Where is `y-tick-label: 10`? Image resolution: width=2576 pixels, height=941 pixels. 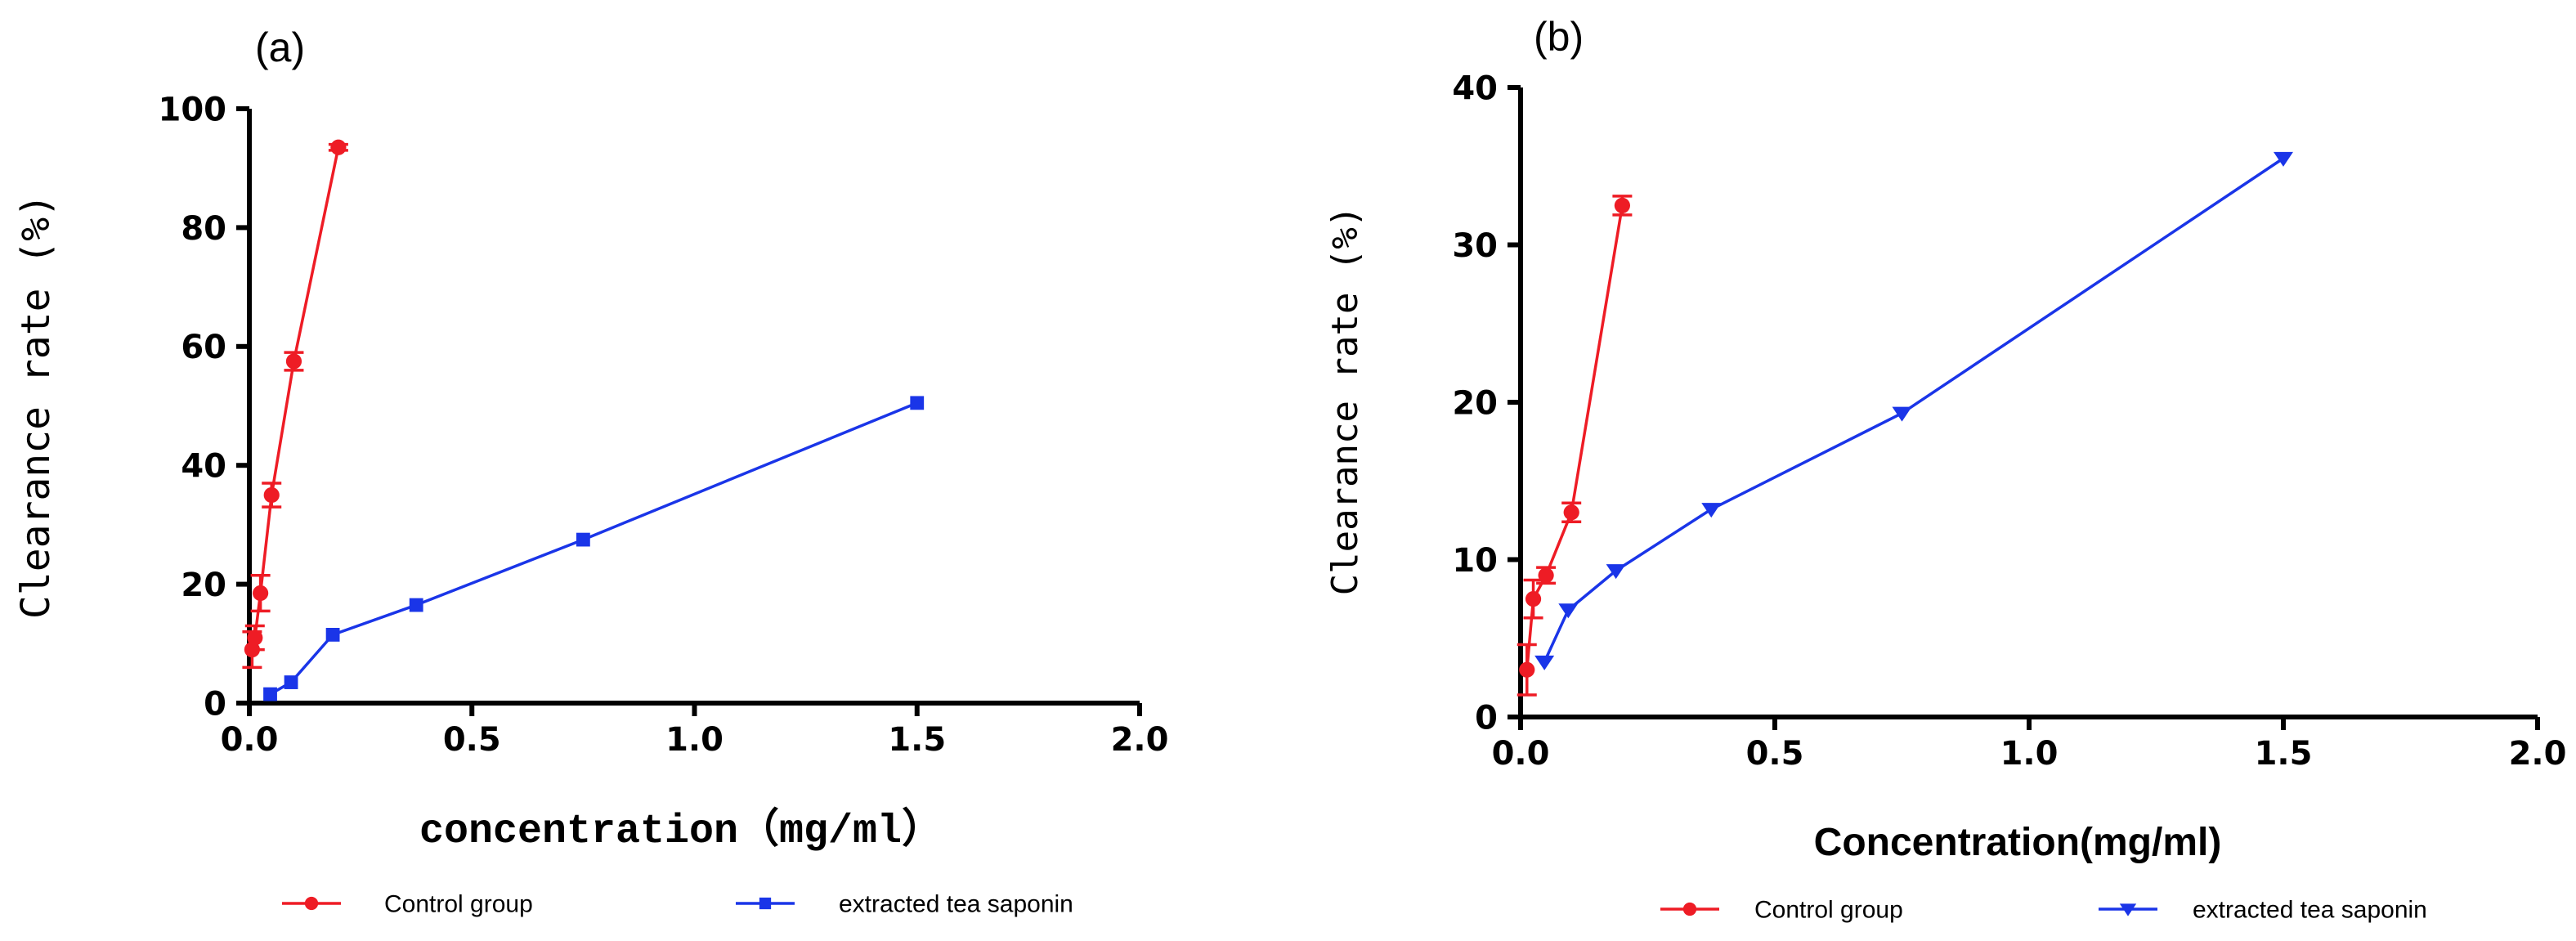 y-tick-label: 10 is located at coordinates (1475, 561).